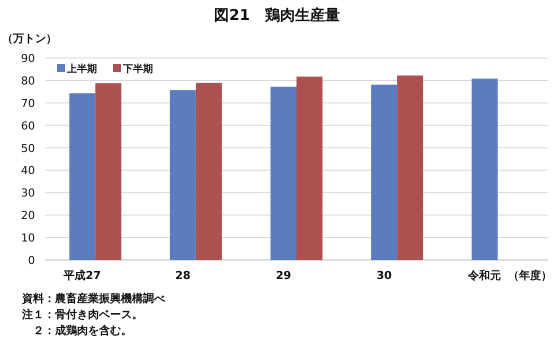 This screenshot has height=337, width=554. What do you see at coordinates (28, 215) in the screenshot?
I see `ytick: 20` at bounding box center [28, 215].